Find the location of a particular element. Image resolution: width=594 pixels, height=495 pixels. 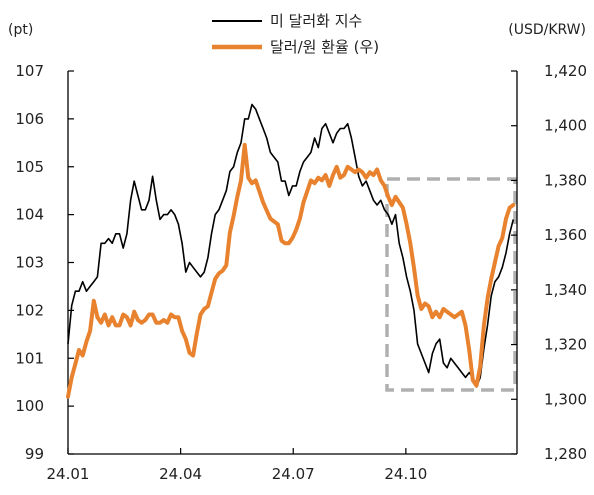

right-tick-label: 1,300 is located at coordinates (565, 399).